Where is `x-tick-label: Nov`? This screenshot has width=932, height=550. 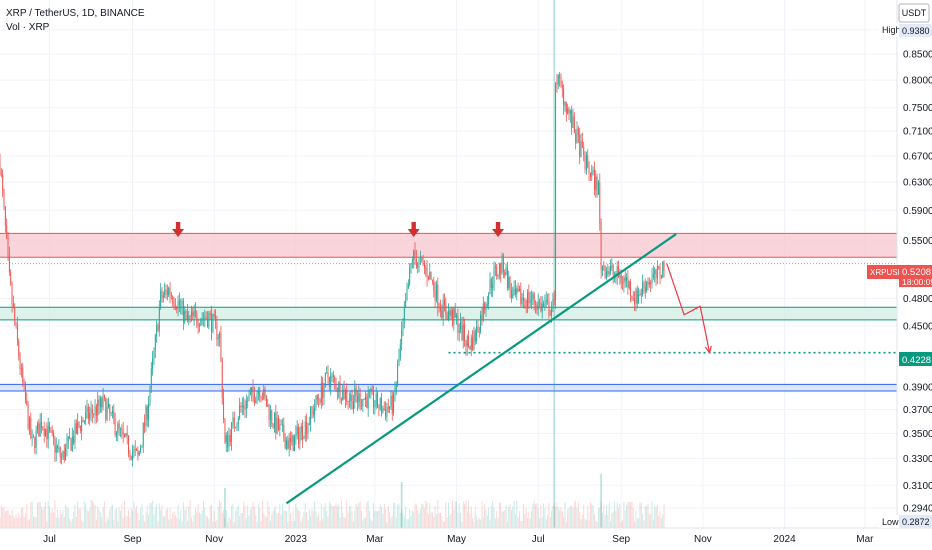
x-tick-label: Nov is located at coordinates (214, 539).